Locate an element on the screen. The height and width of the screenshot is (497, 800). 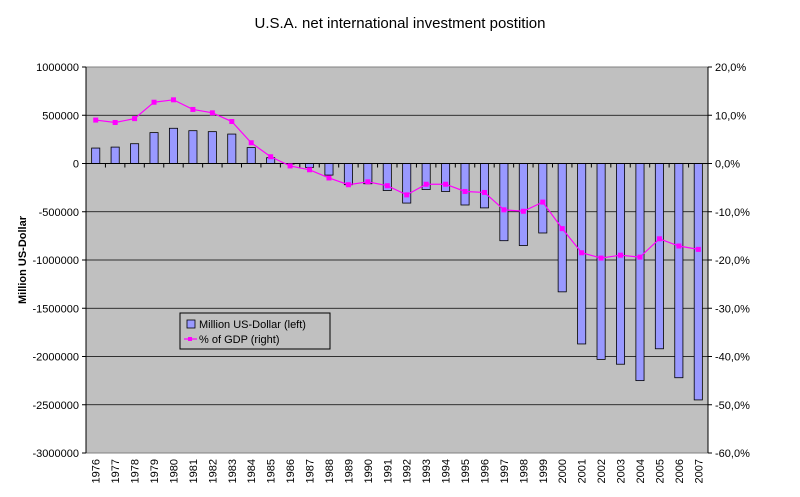
x-tick-label: 1999 is located at coordinates (544, 471).